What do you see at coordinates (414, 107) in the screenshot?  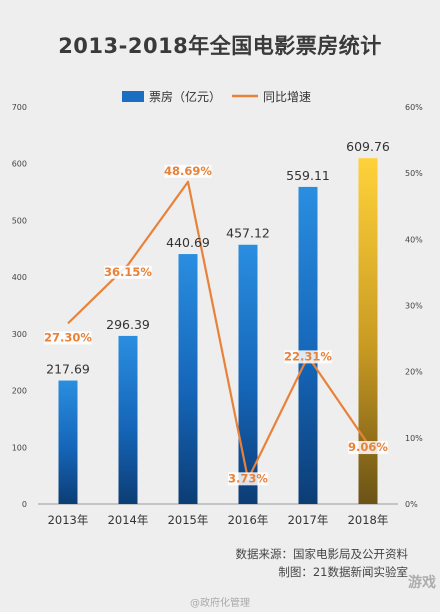 I see `y2-tick-label: 60%` at bounding box center [414, 107].